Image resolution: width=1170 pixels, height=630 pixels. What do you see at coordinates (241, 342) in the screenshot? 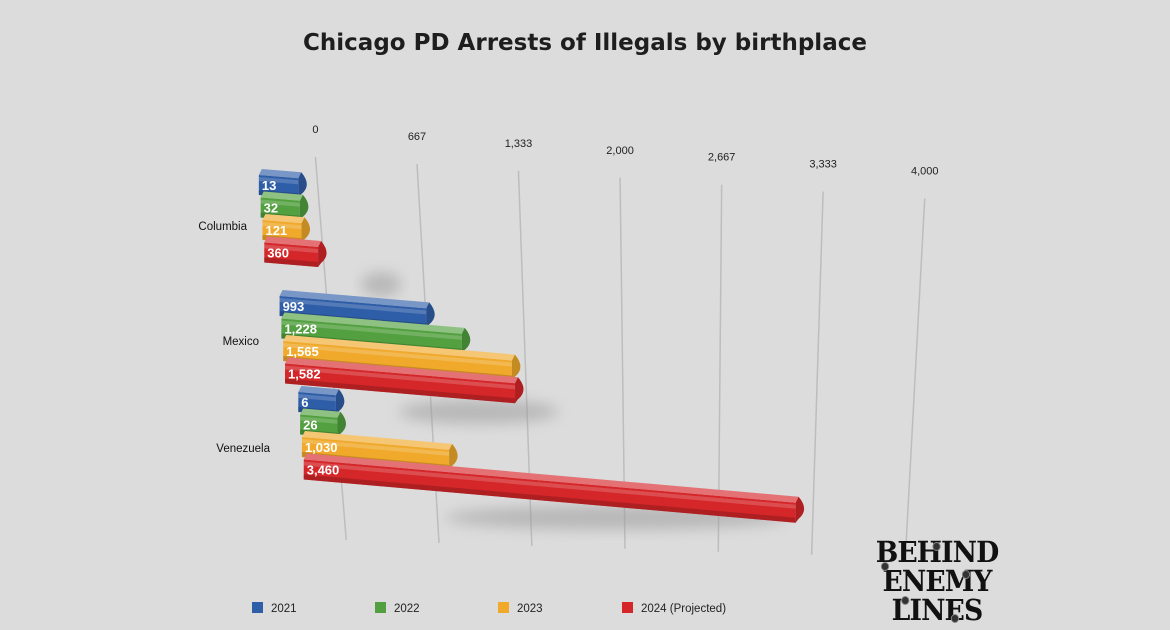
I see `category-label: Mexico` at bounding box center [241, 342].